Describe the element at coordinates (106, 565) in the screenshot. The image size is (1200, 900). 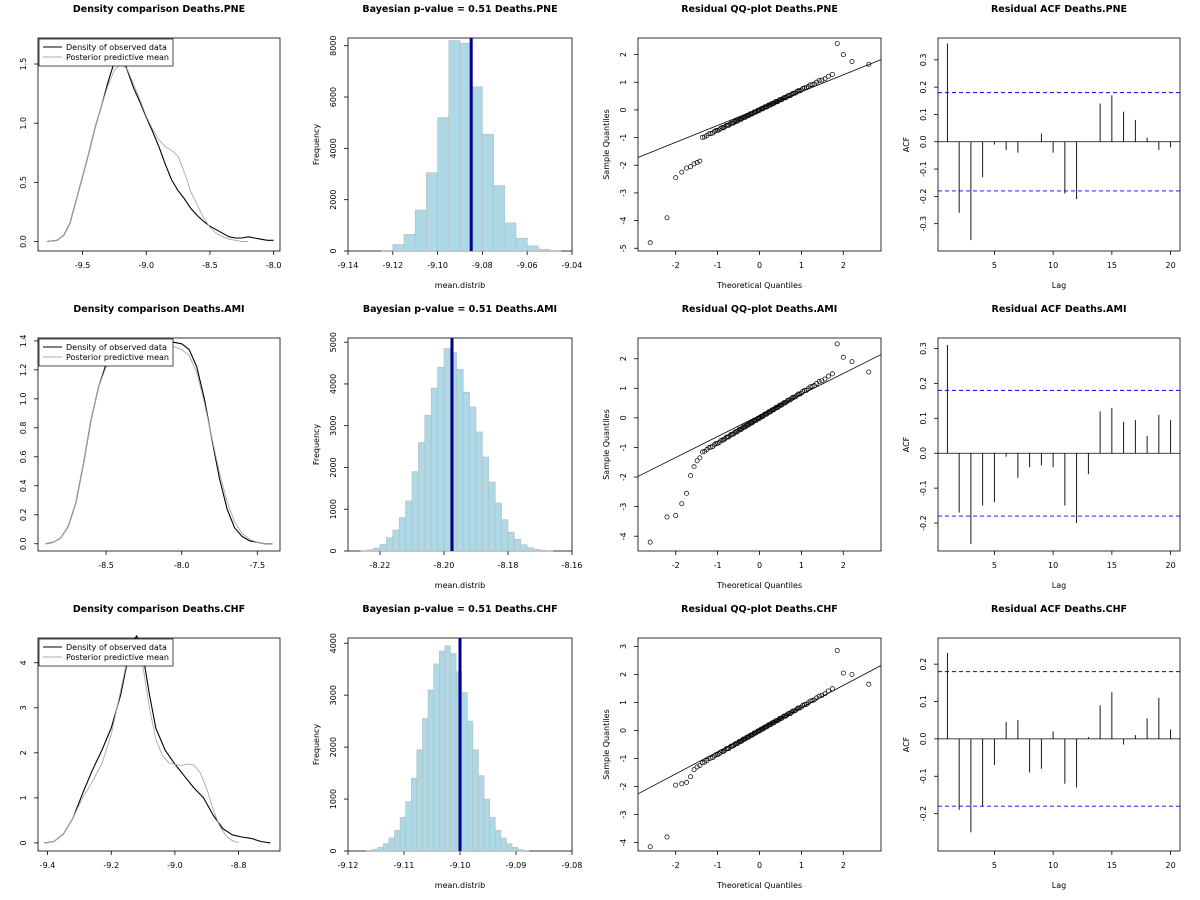
I see `x-tick-label: -8.5` at that location.